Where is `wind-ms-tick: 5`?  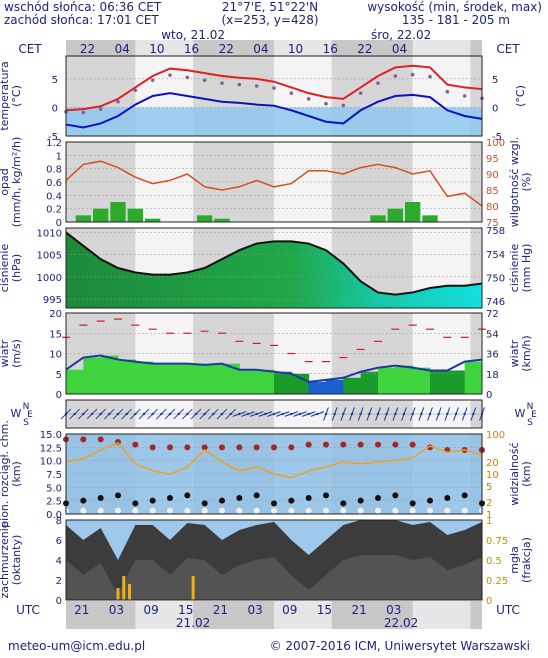
wind-ms-tick: 5 is located at coordinates (59, 375).